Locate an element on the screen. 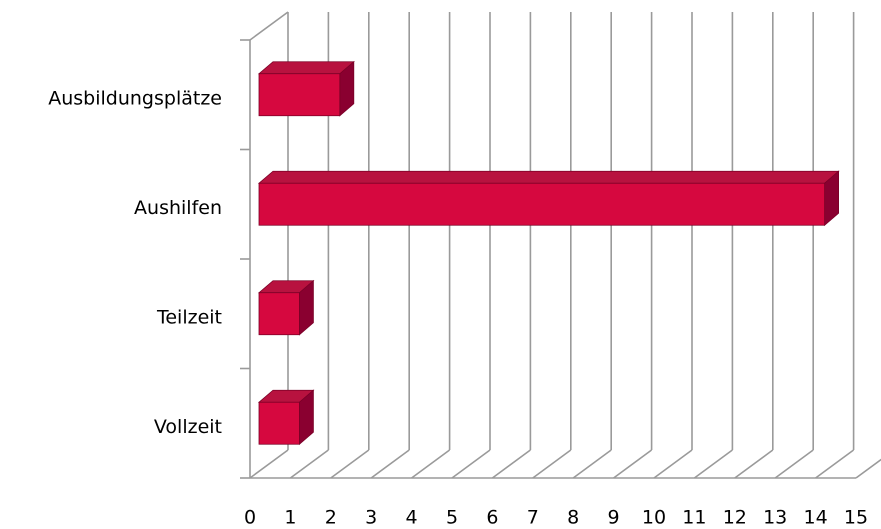  y-tick-label: Ausbildungsplätze is located at coordinates (135, 98).